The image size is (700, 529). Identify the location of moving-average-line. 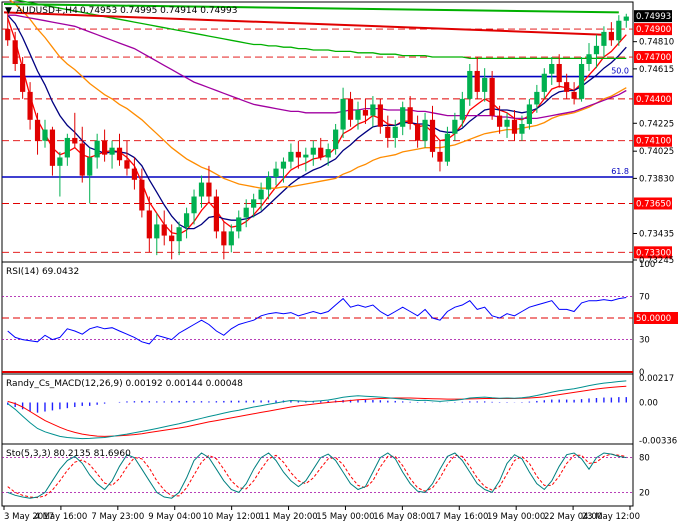
(319, 30).